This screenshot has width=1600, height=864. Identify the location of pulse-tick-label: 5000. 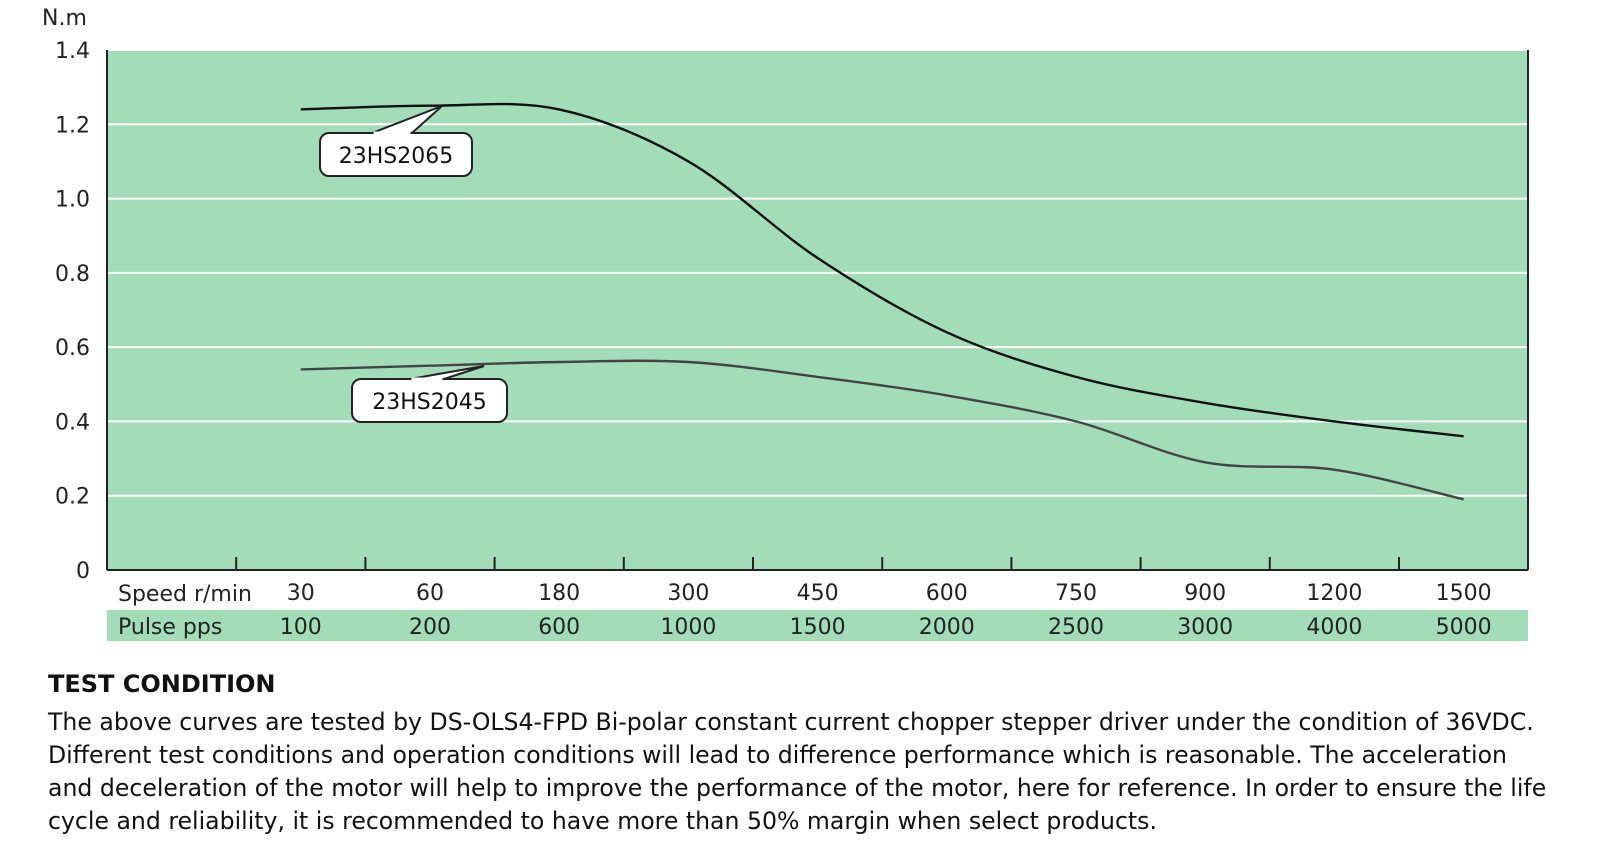
(1464, 627).